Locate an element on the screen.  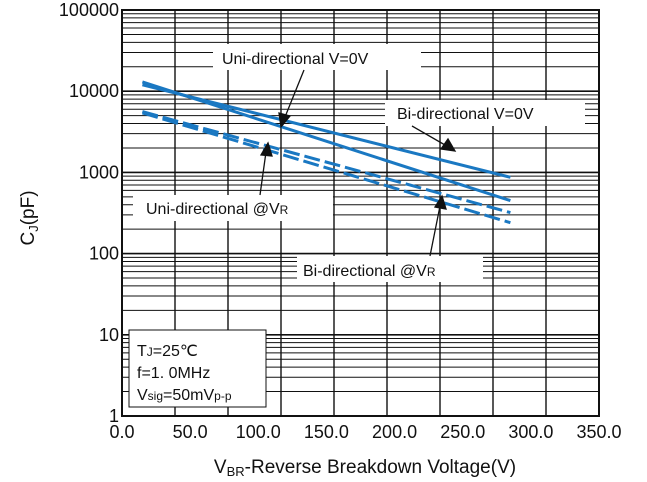
x-tick-label: 200.0 is located at coordinates (394, 432).